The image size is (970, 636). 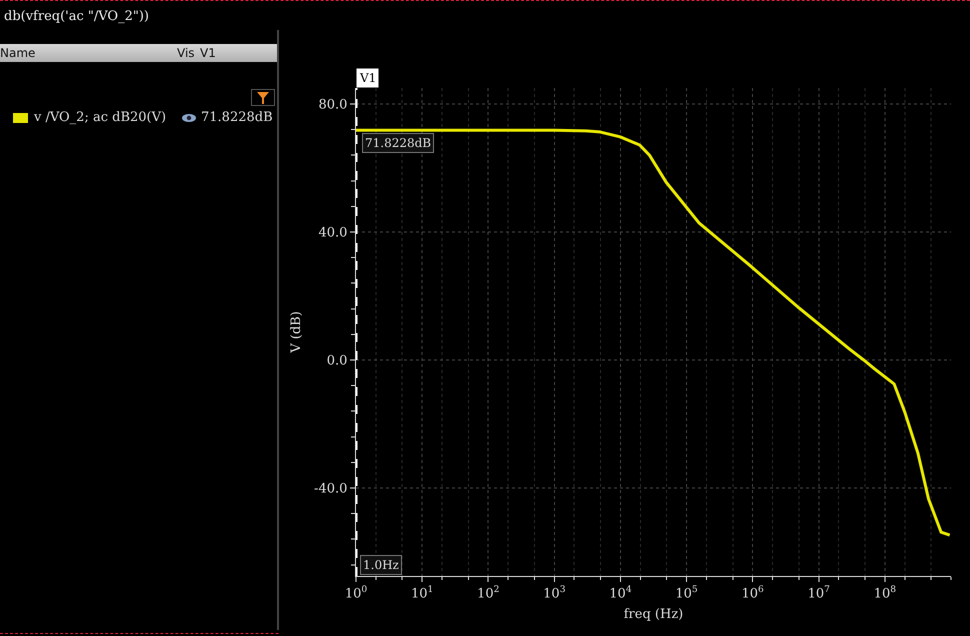 I want to click on x-tick-label: 10$^{6}$, so click(x=753, y=593).